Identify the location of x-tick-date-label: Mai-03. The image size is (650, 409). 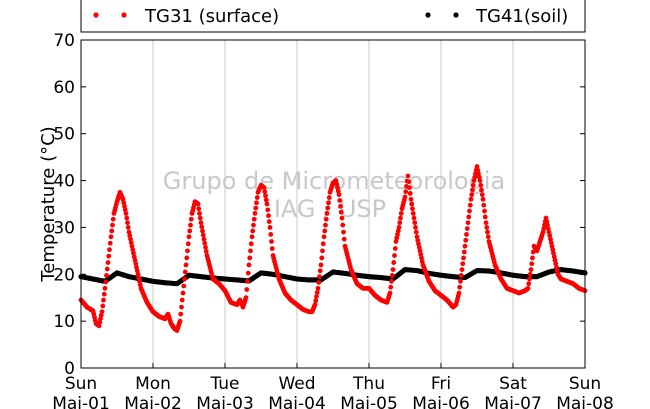
(225, 401).